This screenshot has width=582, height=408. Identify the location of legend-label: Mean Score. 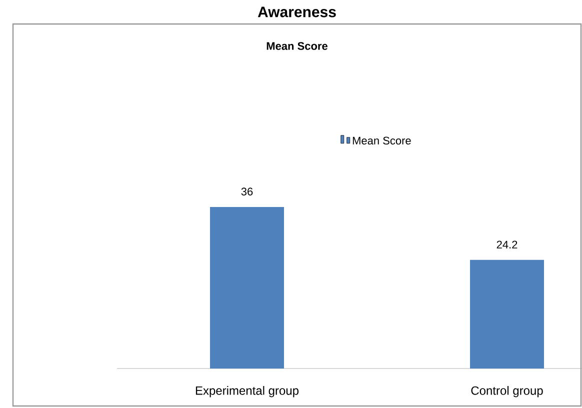
(381, 140).